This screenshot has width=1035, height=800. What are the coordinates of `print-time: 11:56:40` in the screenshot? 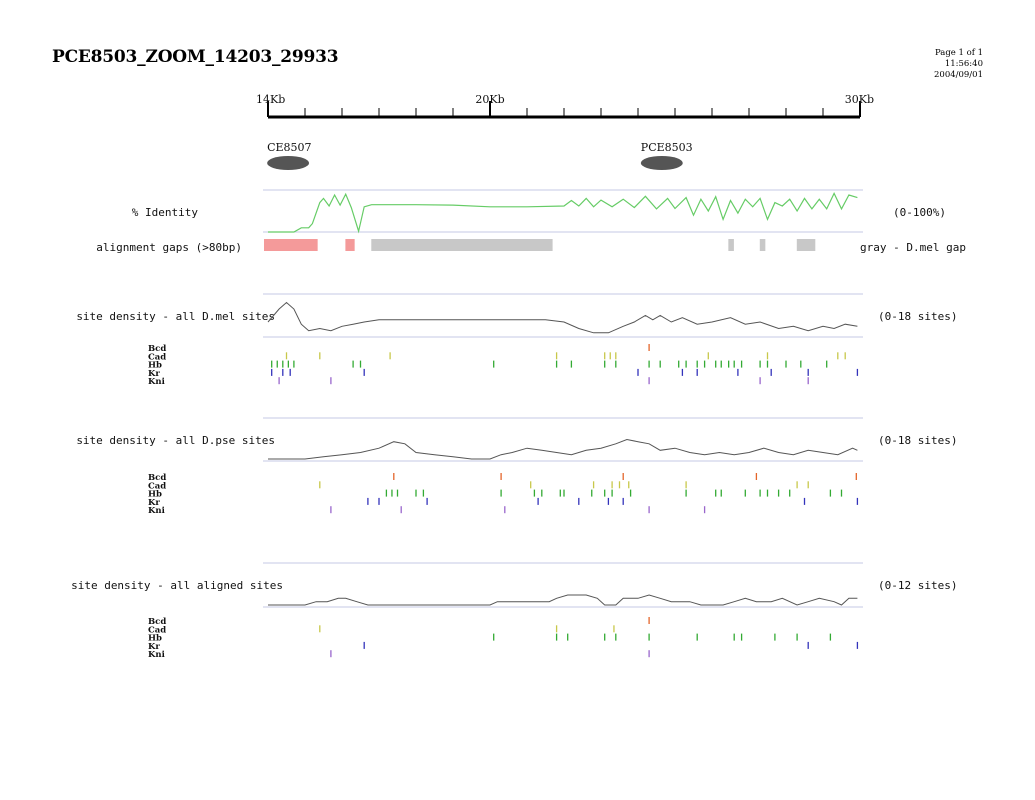 It's located at (963, 64).